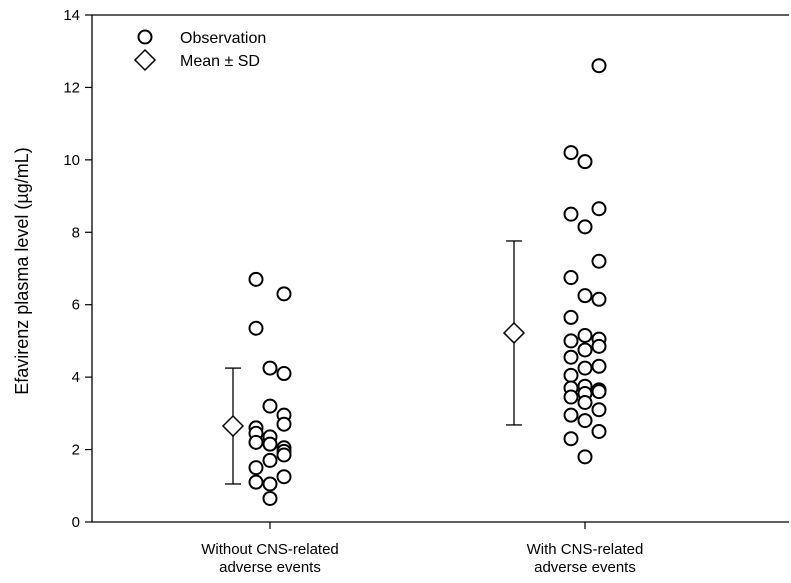  Describe the element at coordinates (71, 160) in the screenshot. I see `y-tick-label: 10` at that location.